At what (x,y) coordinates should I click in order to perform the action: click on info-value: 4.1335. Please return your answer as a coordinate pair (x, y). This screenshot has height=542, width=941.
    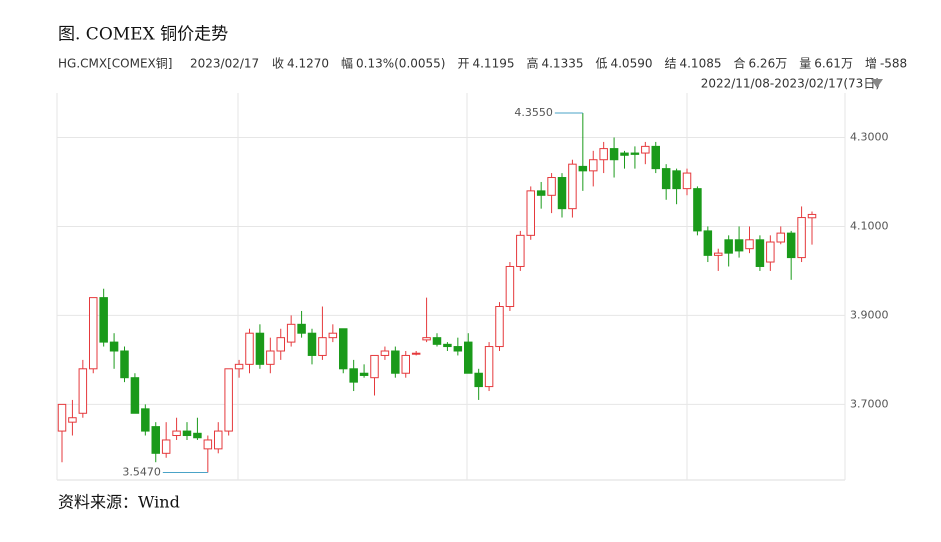
    Looking at the image, I should click on (562, 64).